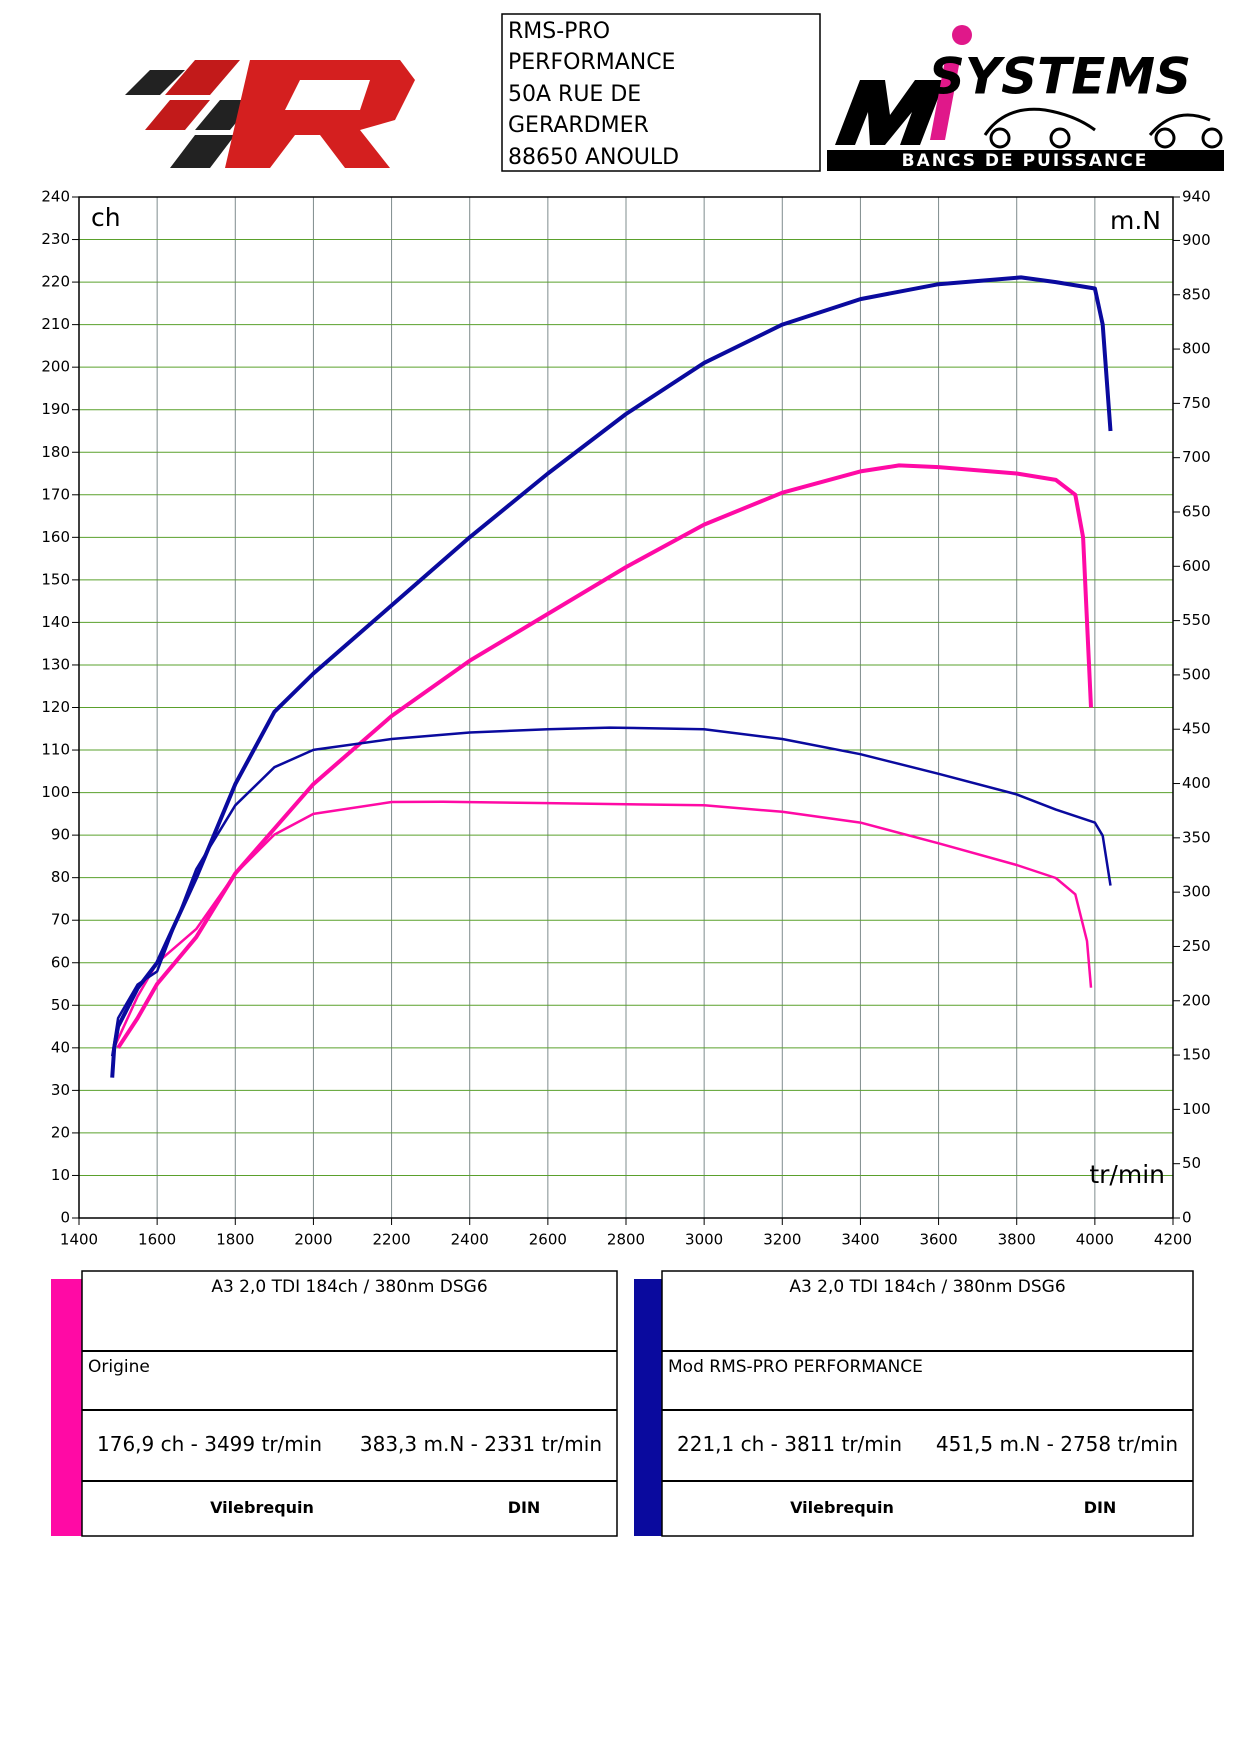 This screenshot has height=1755, width=1241. Describe the element at coordinates (55, 409) in the screenshot. I see `y-tick-label: 190` at that location.